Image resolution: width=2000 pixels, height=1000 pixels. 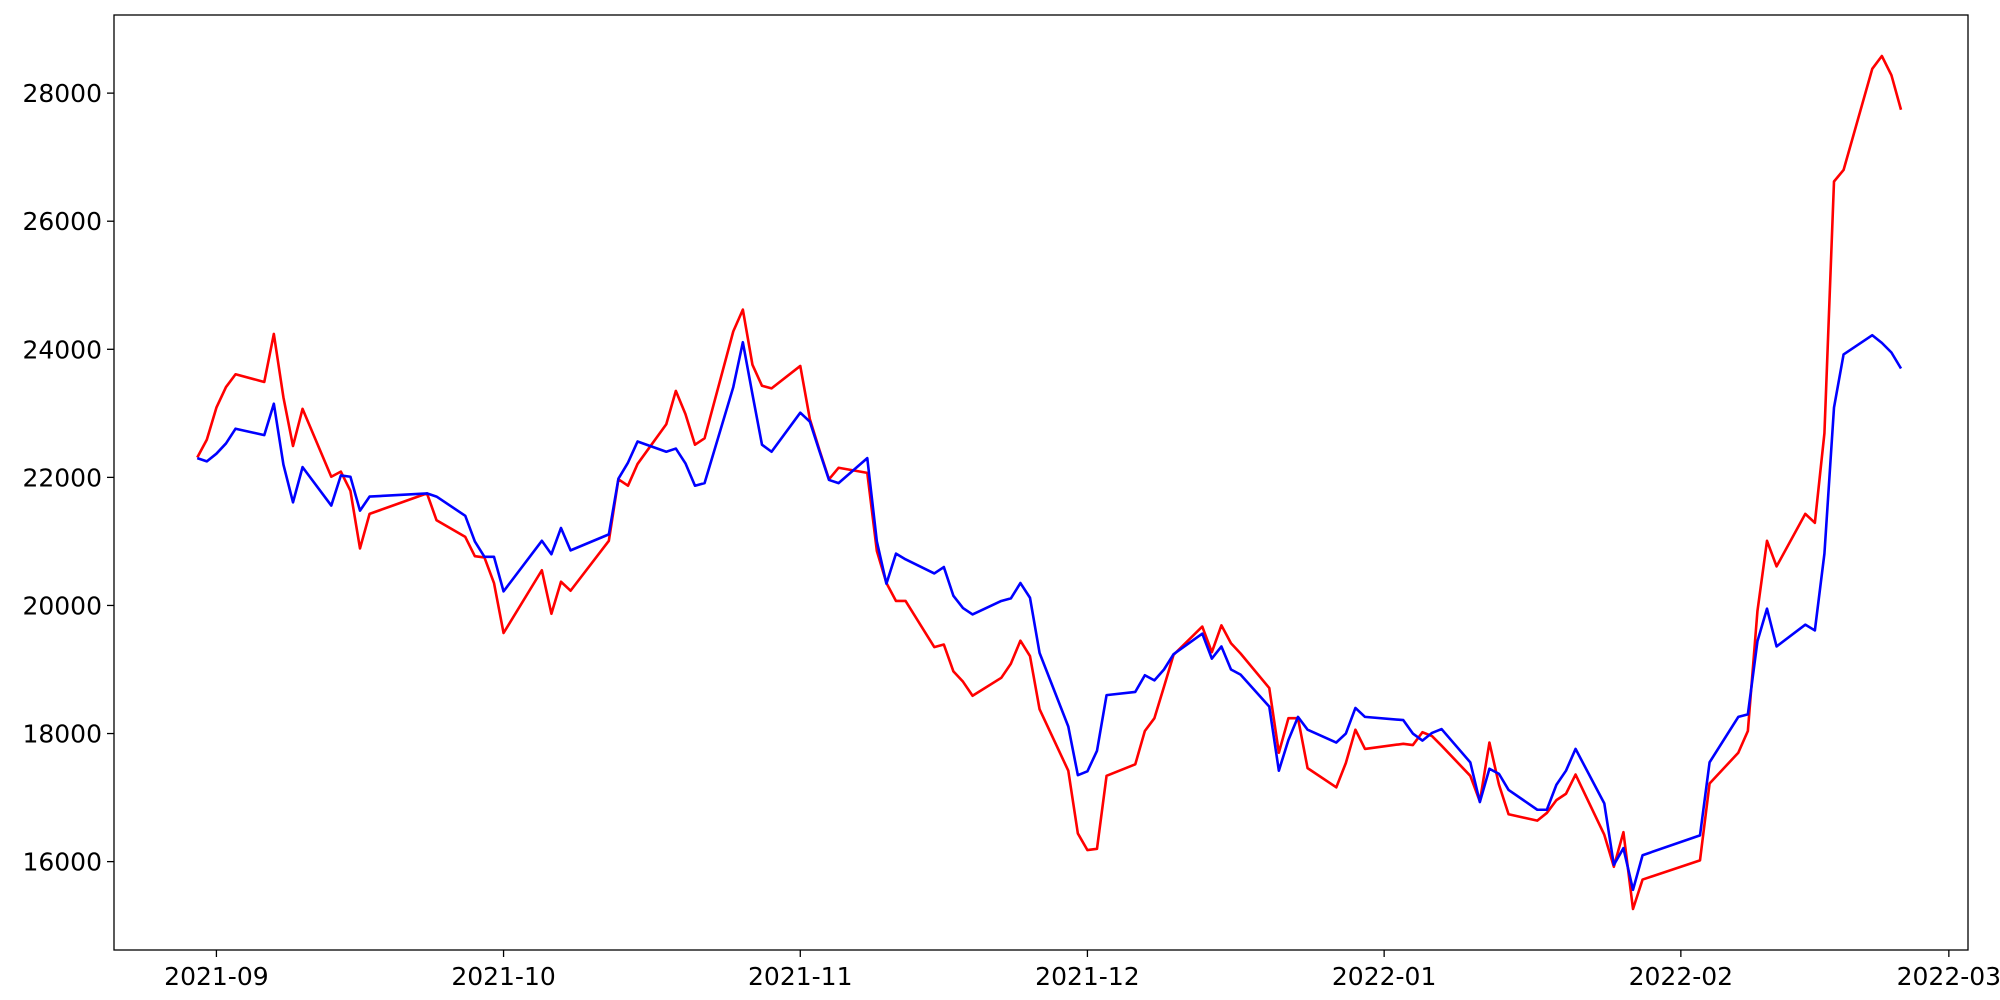 What do you see at coordinates (1087, 976) in the screenshot?
I see `x-tick-label: 2021-12` at bounding box center [1087, 976].